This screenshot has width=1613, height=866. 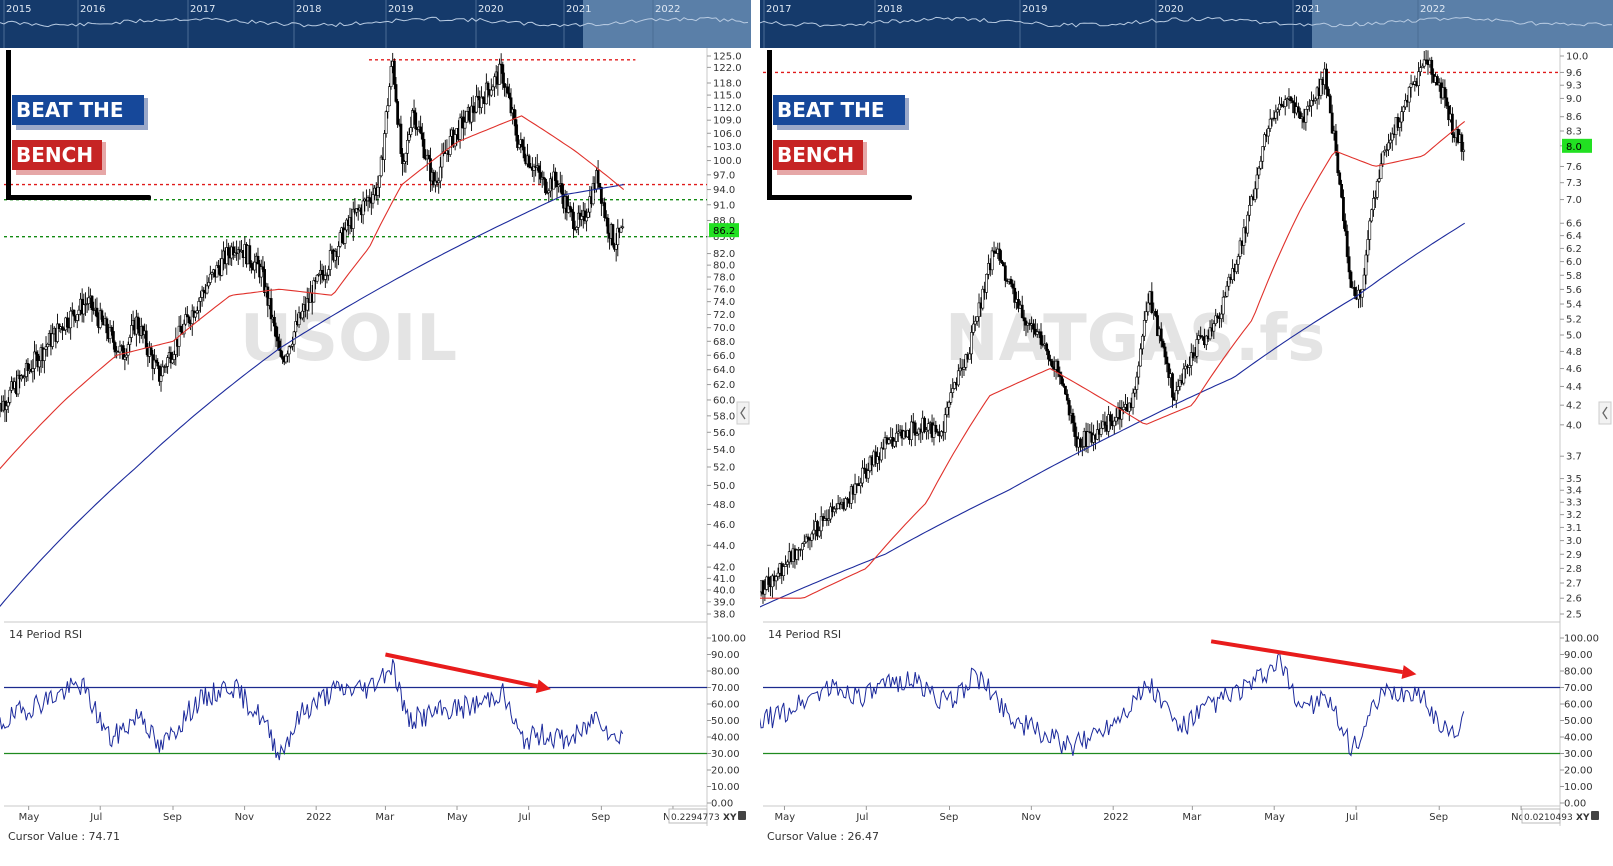 What do you see at coordinates (727, 134) in the screenshot?
I see `price-tick-label: 106.0` at bounding box center [727, 134].